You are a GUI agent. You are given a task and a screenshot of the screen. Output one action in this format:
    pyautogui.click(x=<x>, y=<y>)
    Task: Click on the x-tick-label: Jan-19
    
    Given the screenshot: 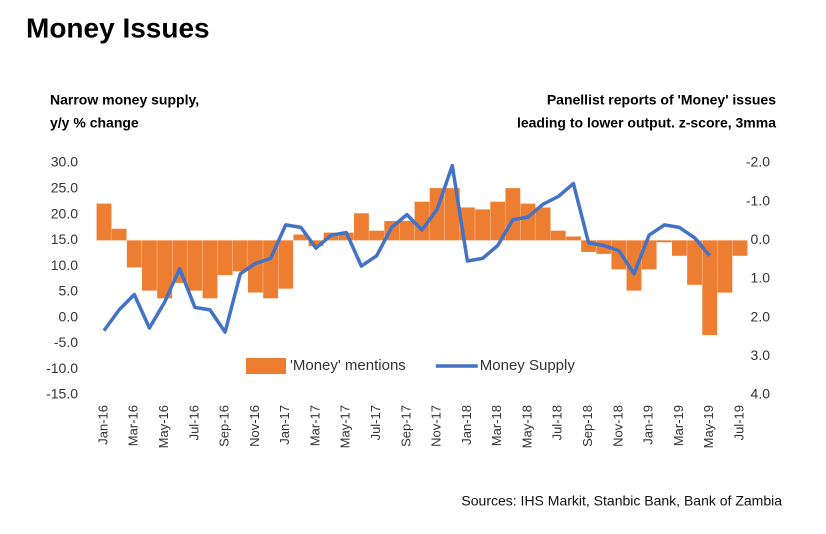 What is the action you would take?
    pyautogui.click(x=648, y=425)
    